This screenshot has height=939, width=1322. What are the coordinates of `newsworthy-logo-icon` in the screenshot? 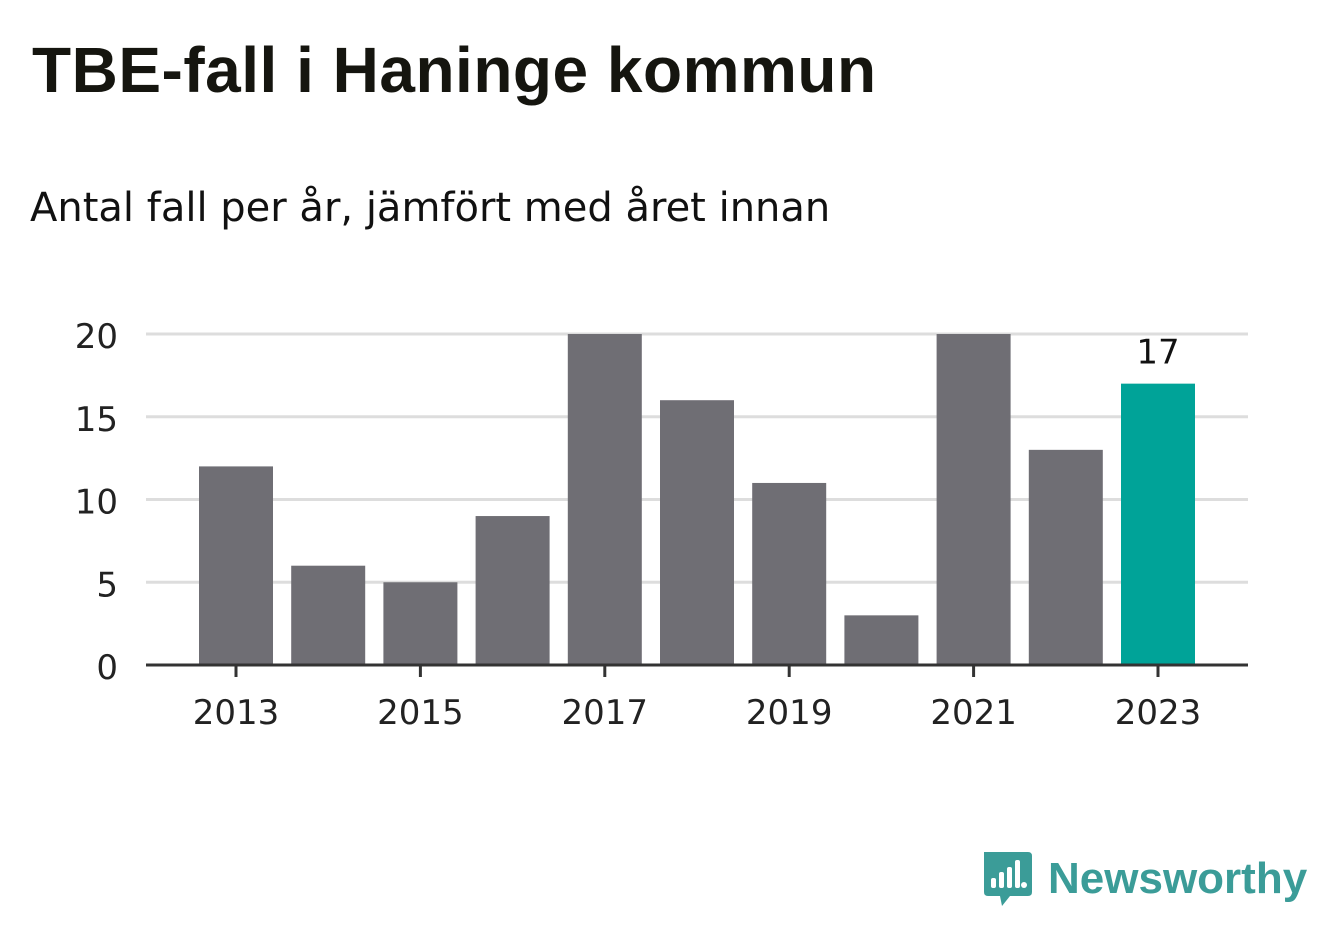 It's located at (1008, 879).